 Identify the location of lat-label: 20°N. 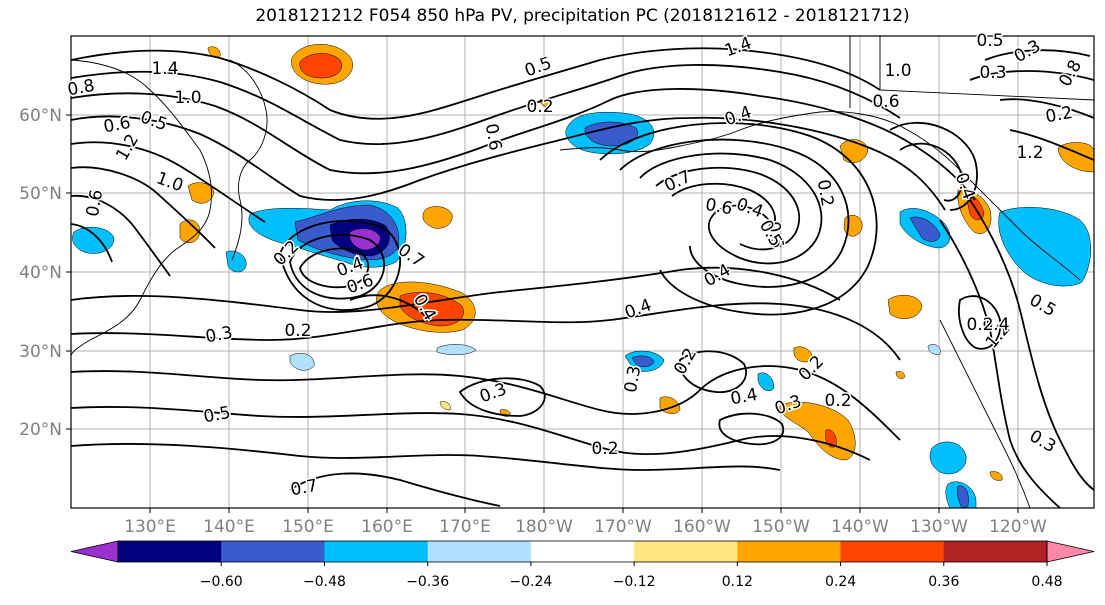
(40, 430).